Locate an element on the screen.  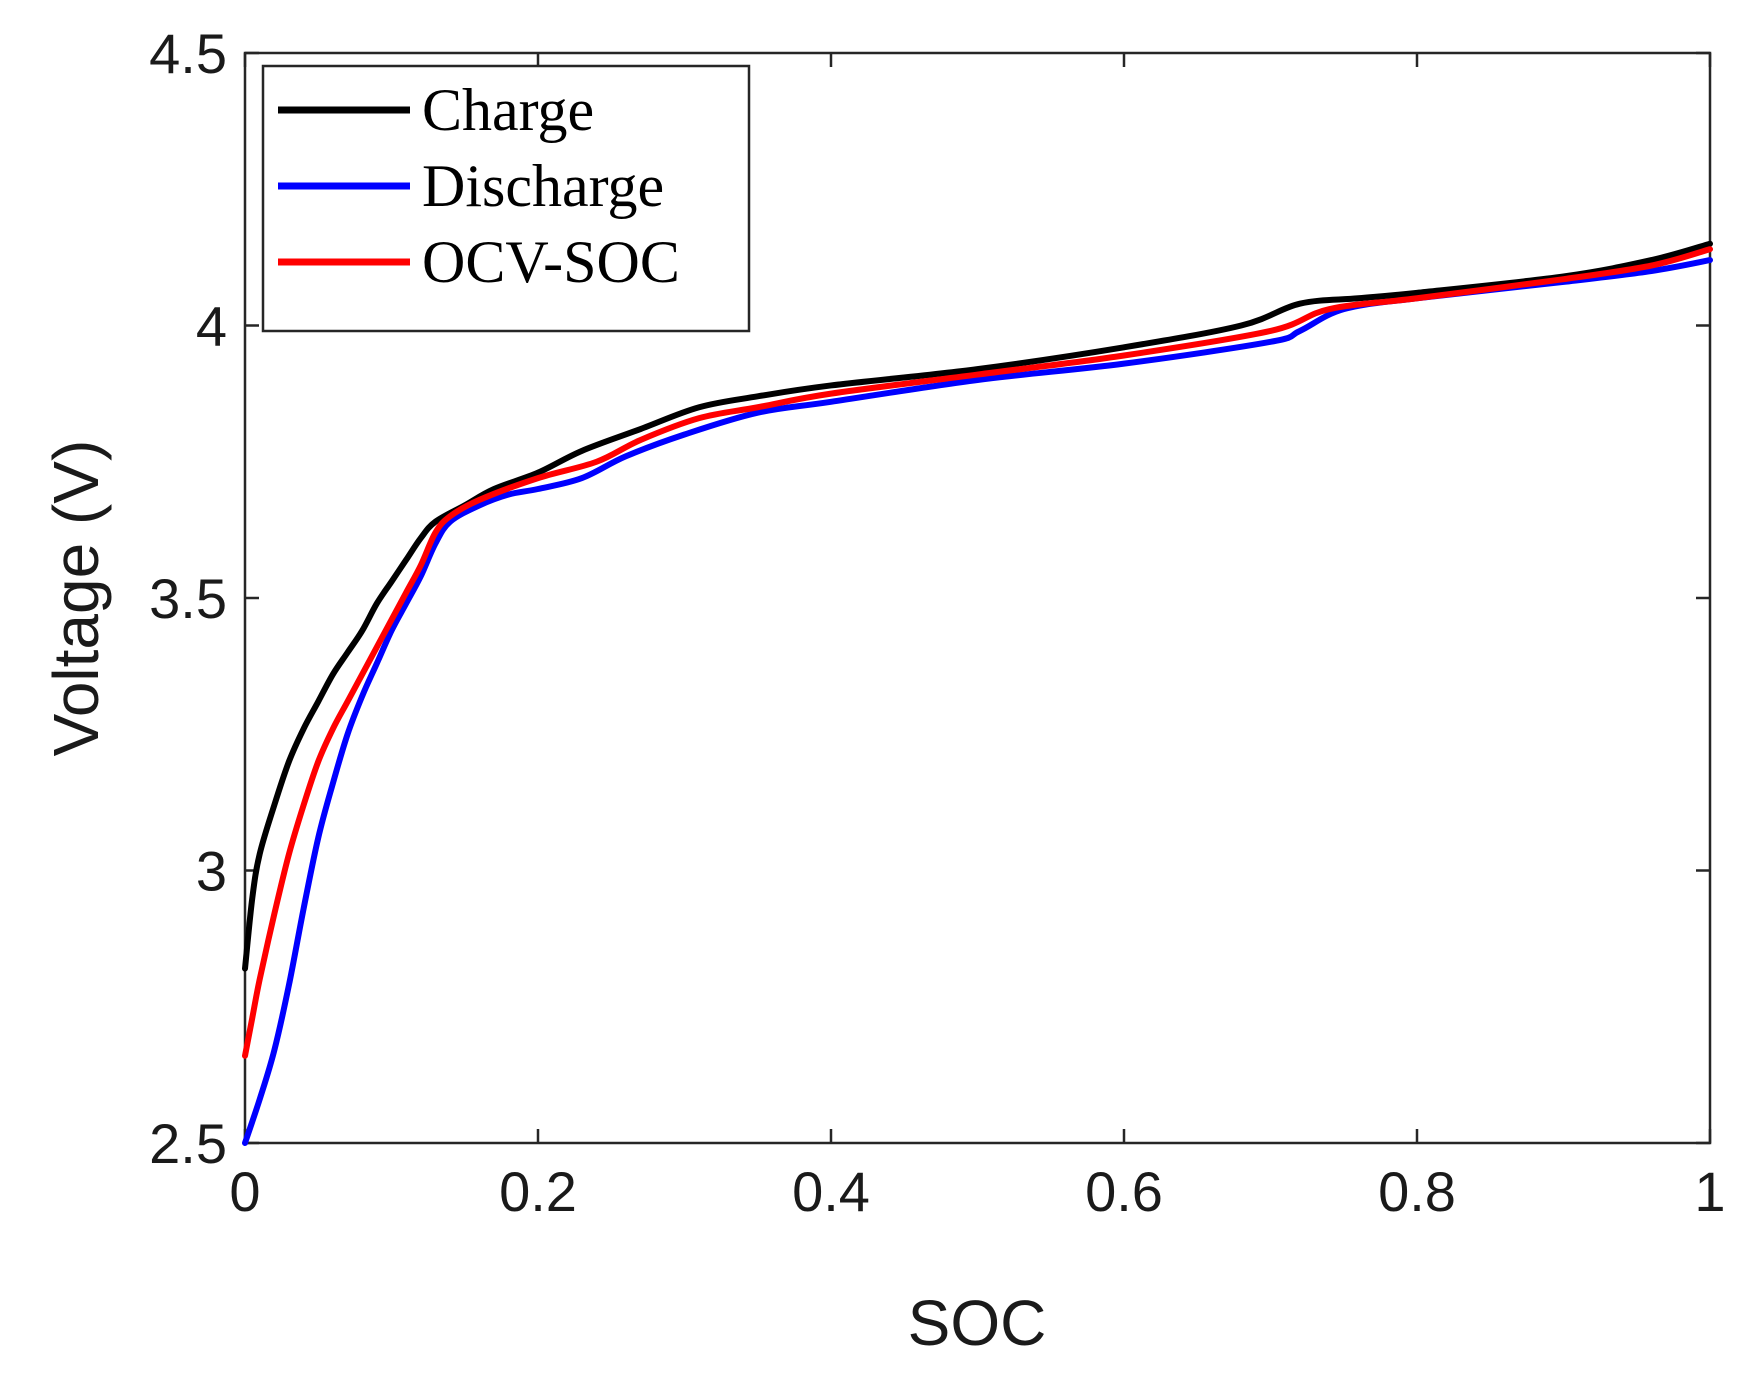
legend: Charge Discharge OCV-SOC is located at coordinates (506, 198).